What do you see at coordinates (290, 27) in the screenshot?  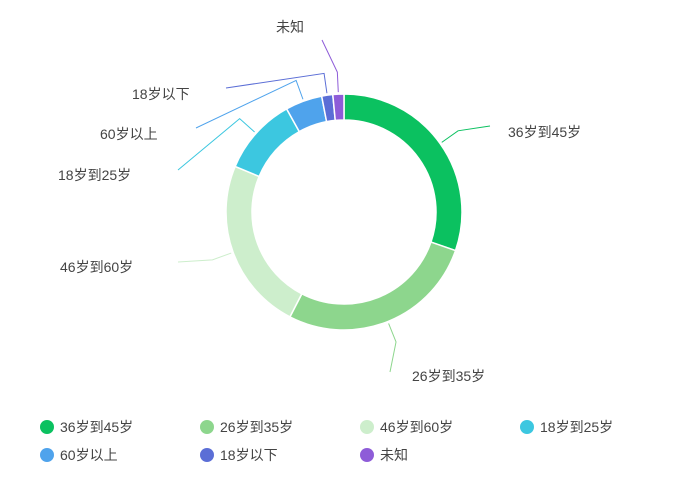 I see `slice-label: 未知` at bounding box center [290, 27].